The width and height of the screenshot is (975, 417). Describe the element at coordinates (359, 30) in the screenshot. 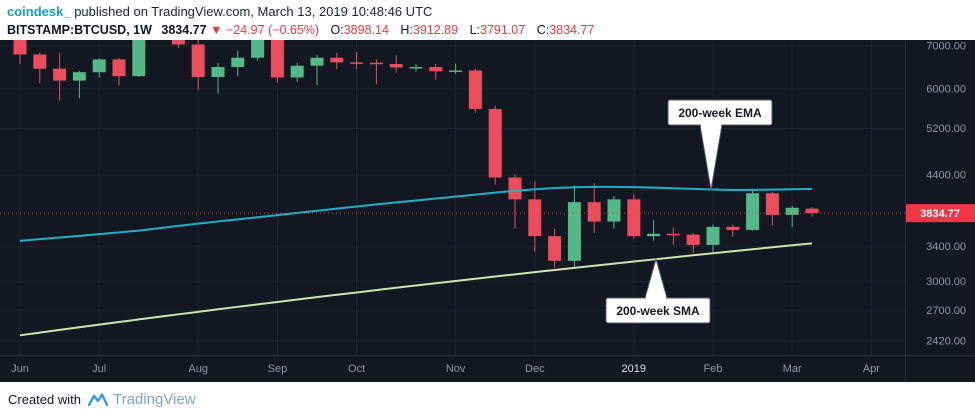

I see `ohlc-open: O:3898.14` at that location.